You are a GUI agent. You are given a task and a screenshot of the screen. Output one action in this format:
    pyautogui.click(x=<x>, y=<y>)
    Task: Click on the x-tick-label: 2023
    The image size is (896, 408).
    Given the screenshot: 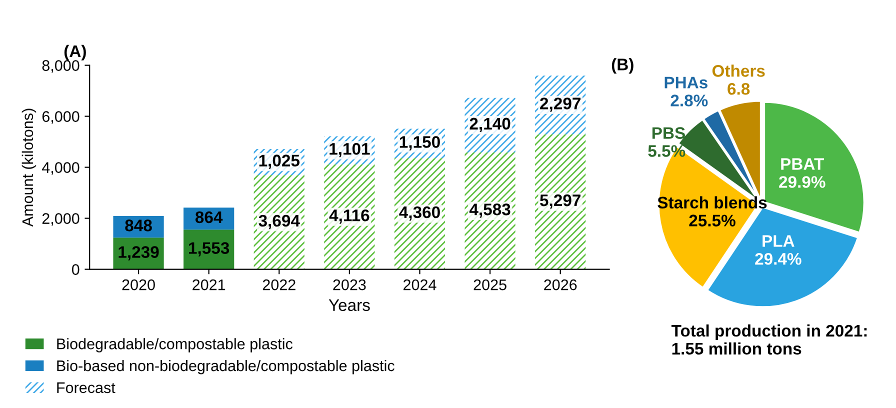 What is the action you would take?
    pyautogui.click(x=349, y=284)
    